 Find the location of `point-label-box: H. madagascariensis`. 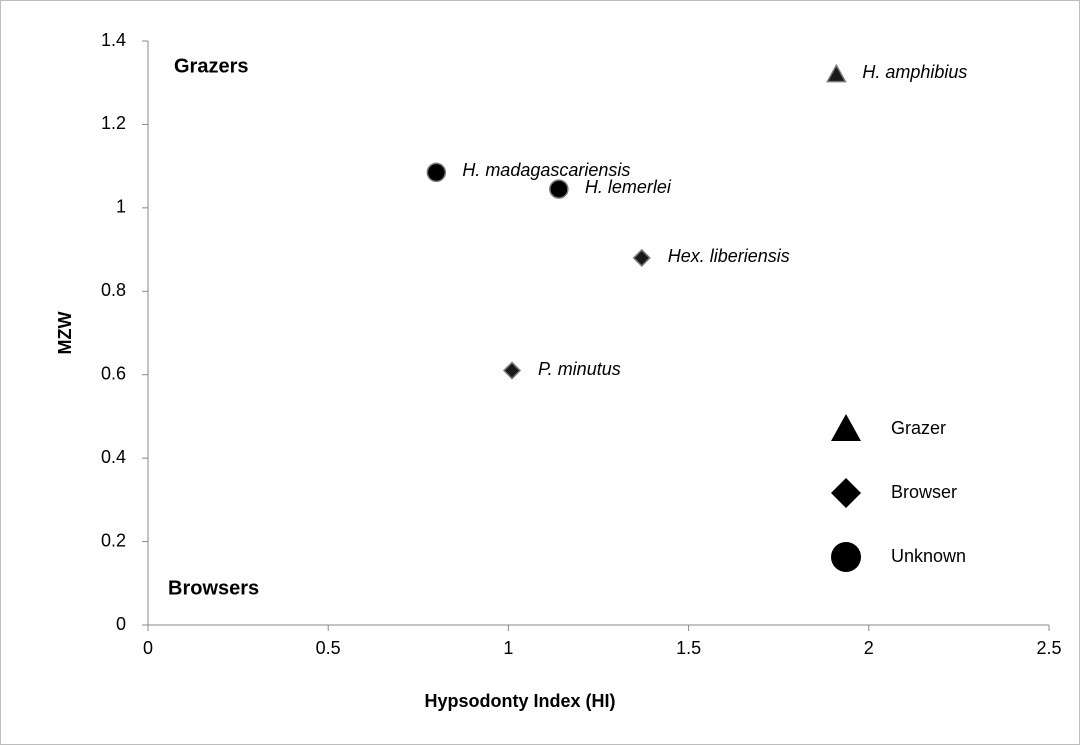

point-label-box: H. madagascariensis is located at coordinates (549, 133).